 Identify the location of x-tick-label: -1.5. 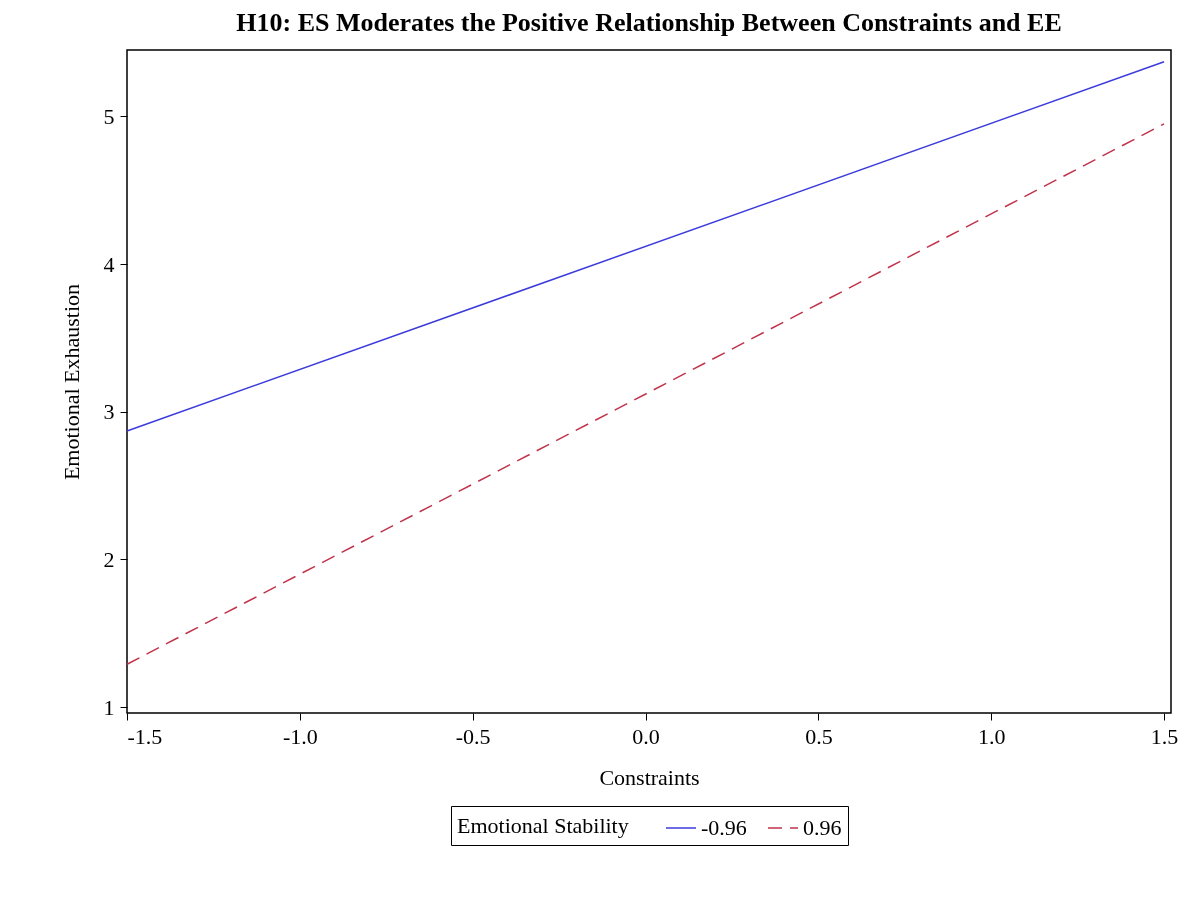
(145, 736).